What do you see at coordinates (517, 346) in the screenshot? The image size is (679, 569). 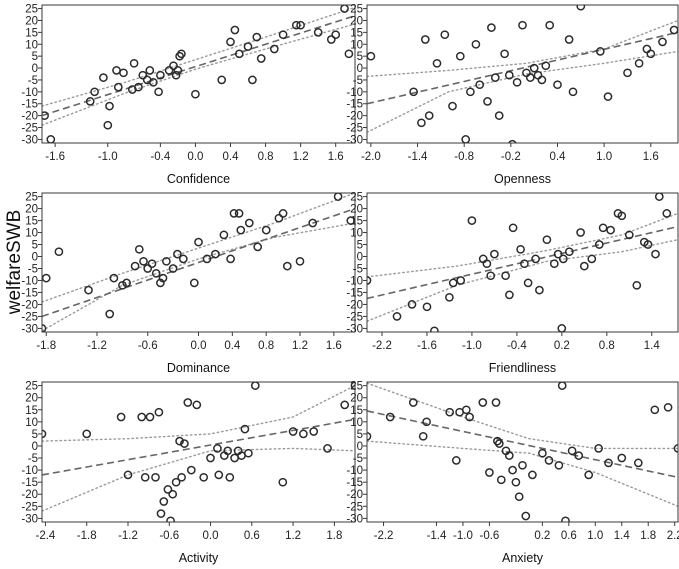 I see `x-tick-label: -0.4` at bounding box center [517, 346].